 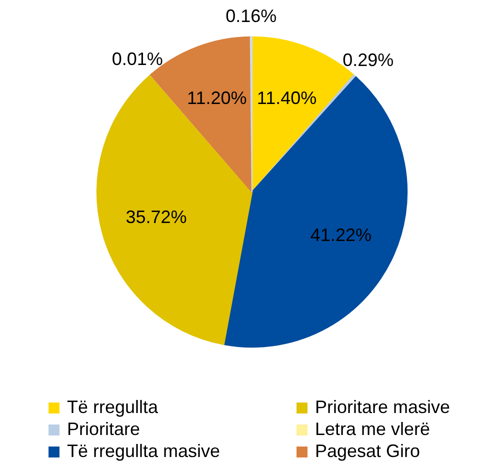 What do you see at coordinates (341, 234) in the screenshot?
I see `data-label: 41.22%` at bounding box center [341, 234].